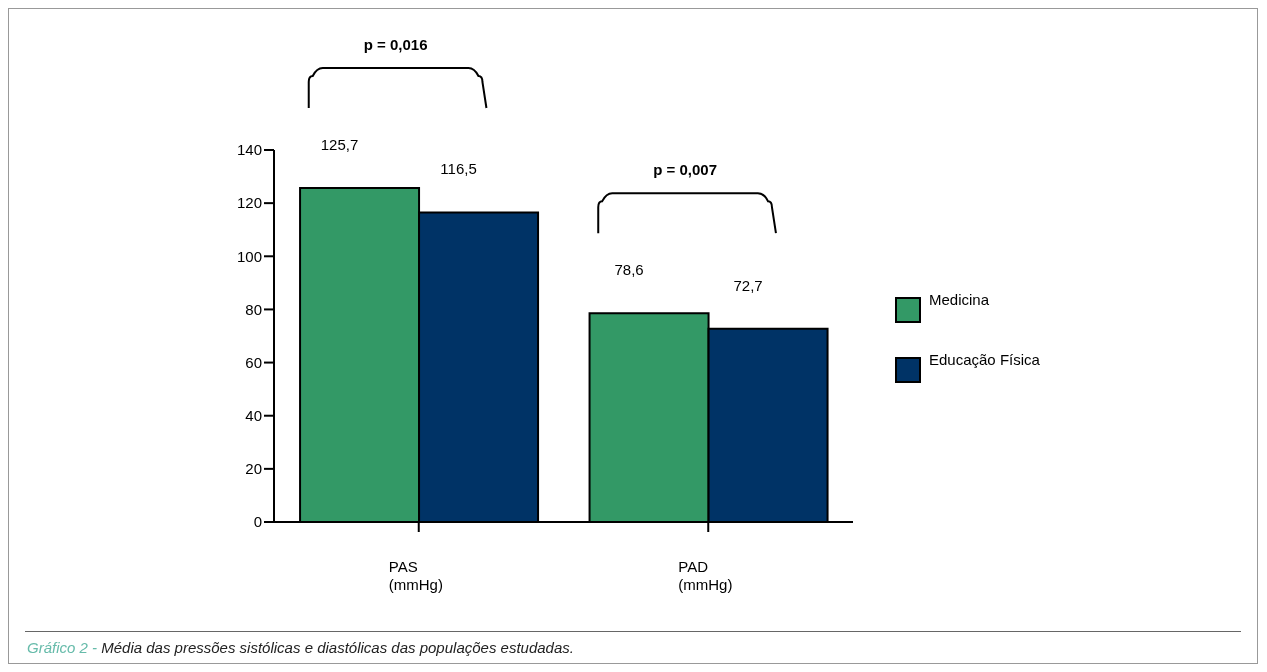  What do you see at coordinates (249, 256) in the screenshot?
I see `y-tick-label: 100` at bounding box center [249, 256].